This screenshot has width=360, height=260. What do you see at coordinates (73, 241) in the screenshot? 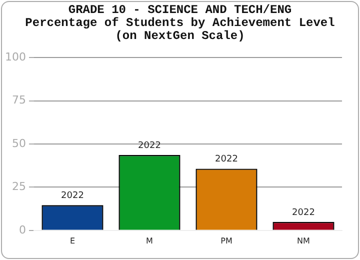
I see `x-tick-label: E` at bounding box center [73, 241].